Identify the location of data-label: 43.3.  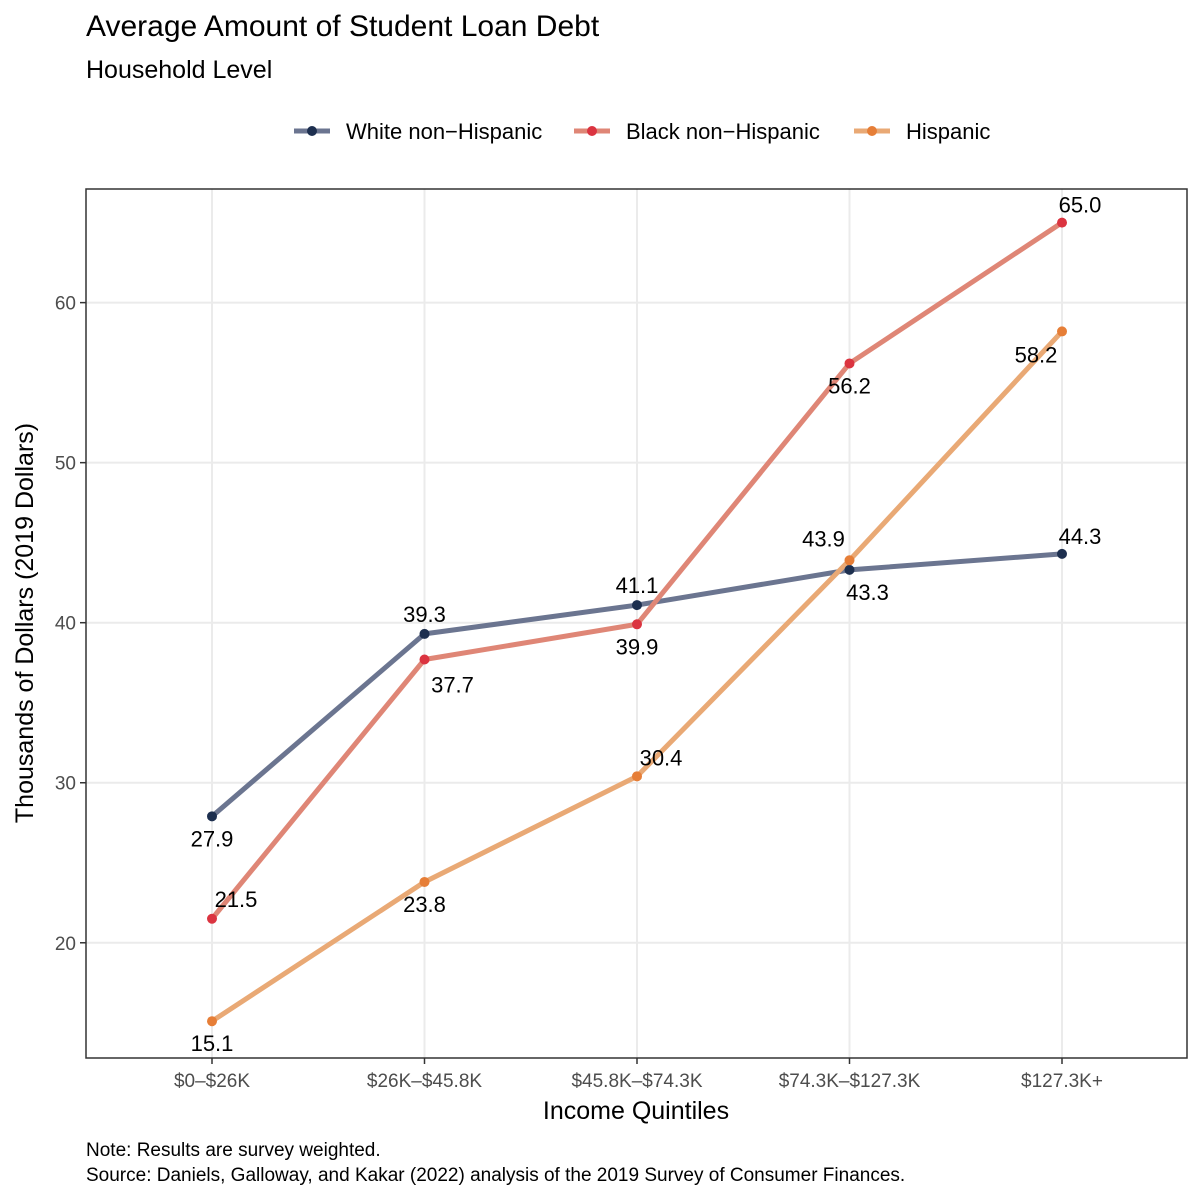
(867, 592).